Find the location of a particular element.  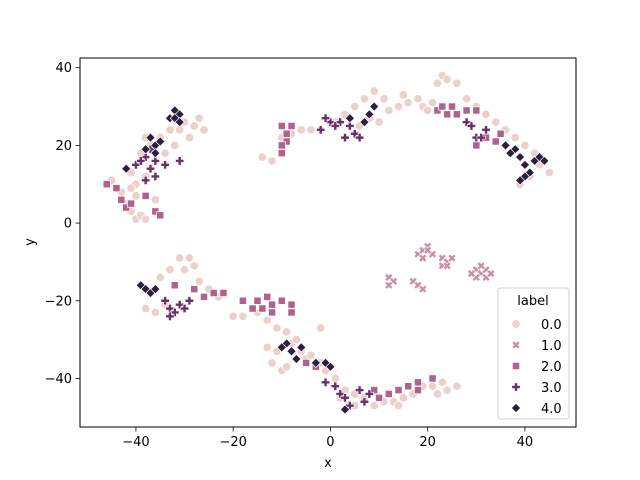

legend-label: 1.0 is located at coordinates (551, 346).